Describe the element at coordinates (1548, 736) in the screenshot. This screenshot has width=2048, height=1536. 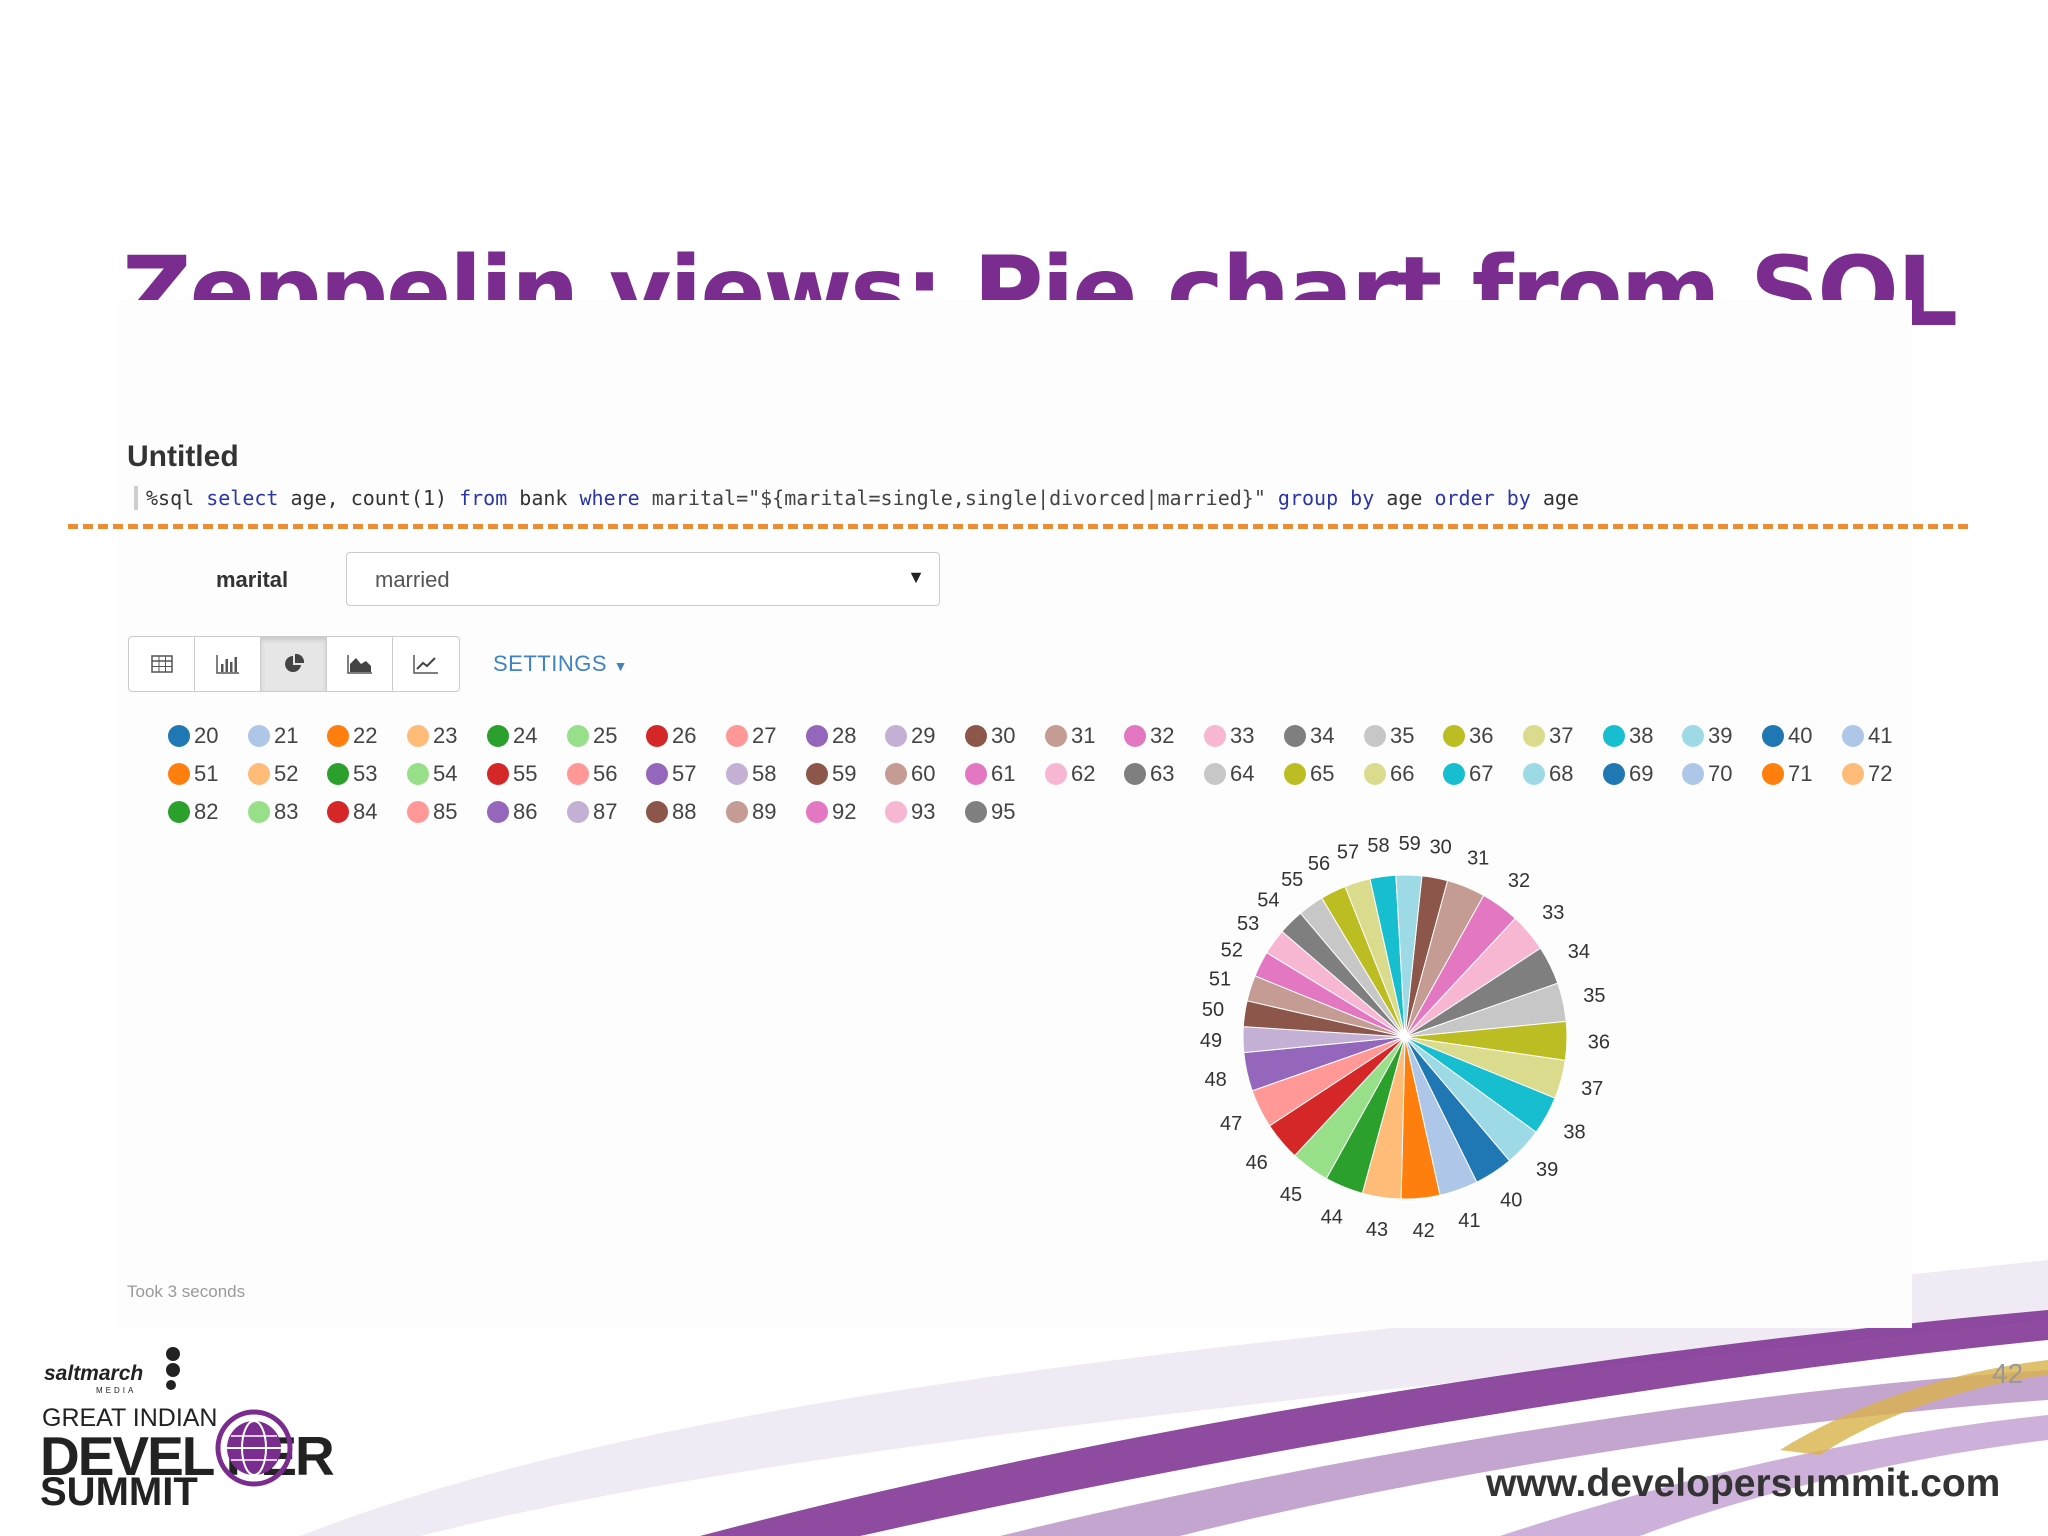
I see `legend-item: 37` at that location.